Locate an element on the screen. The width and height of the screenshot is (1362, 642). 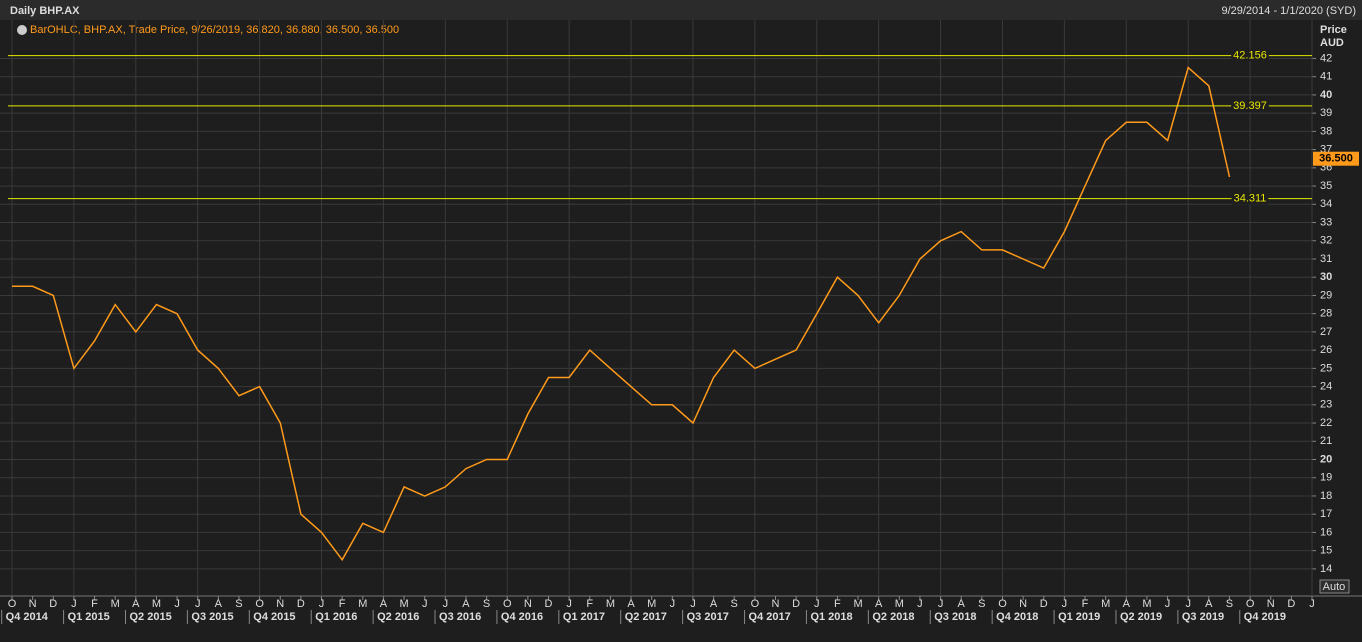
y-tick-label: 41 is located at coordinates (1326, 77).